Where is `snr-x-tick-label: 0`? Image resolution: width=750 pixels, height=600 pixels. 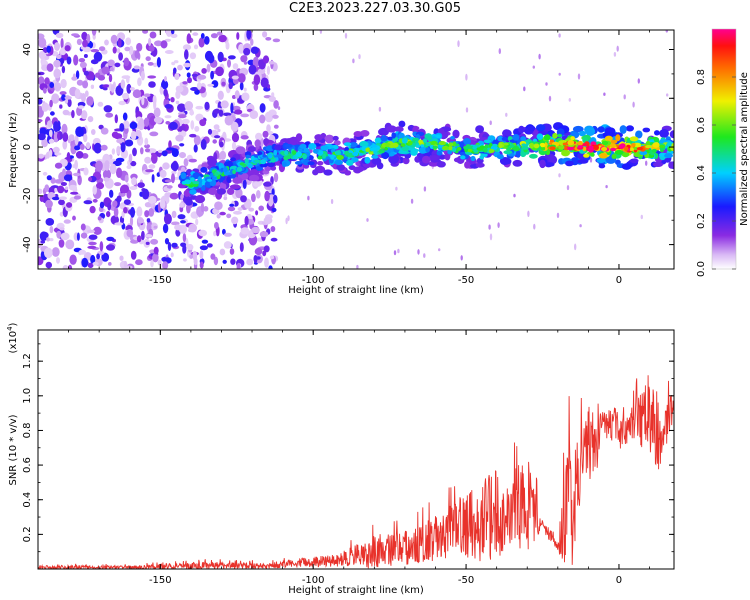 snr-x-tick-label: 0 is located at coordinates (619, 580).